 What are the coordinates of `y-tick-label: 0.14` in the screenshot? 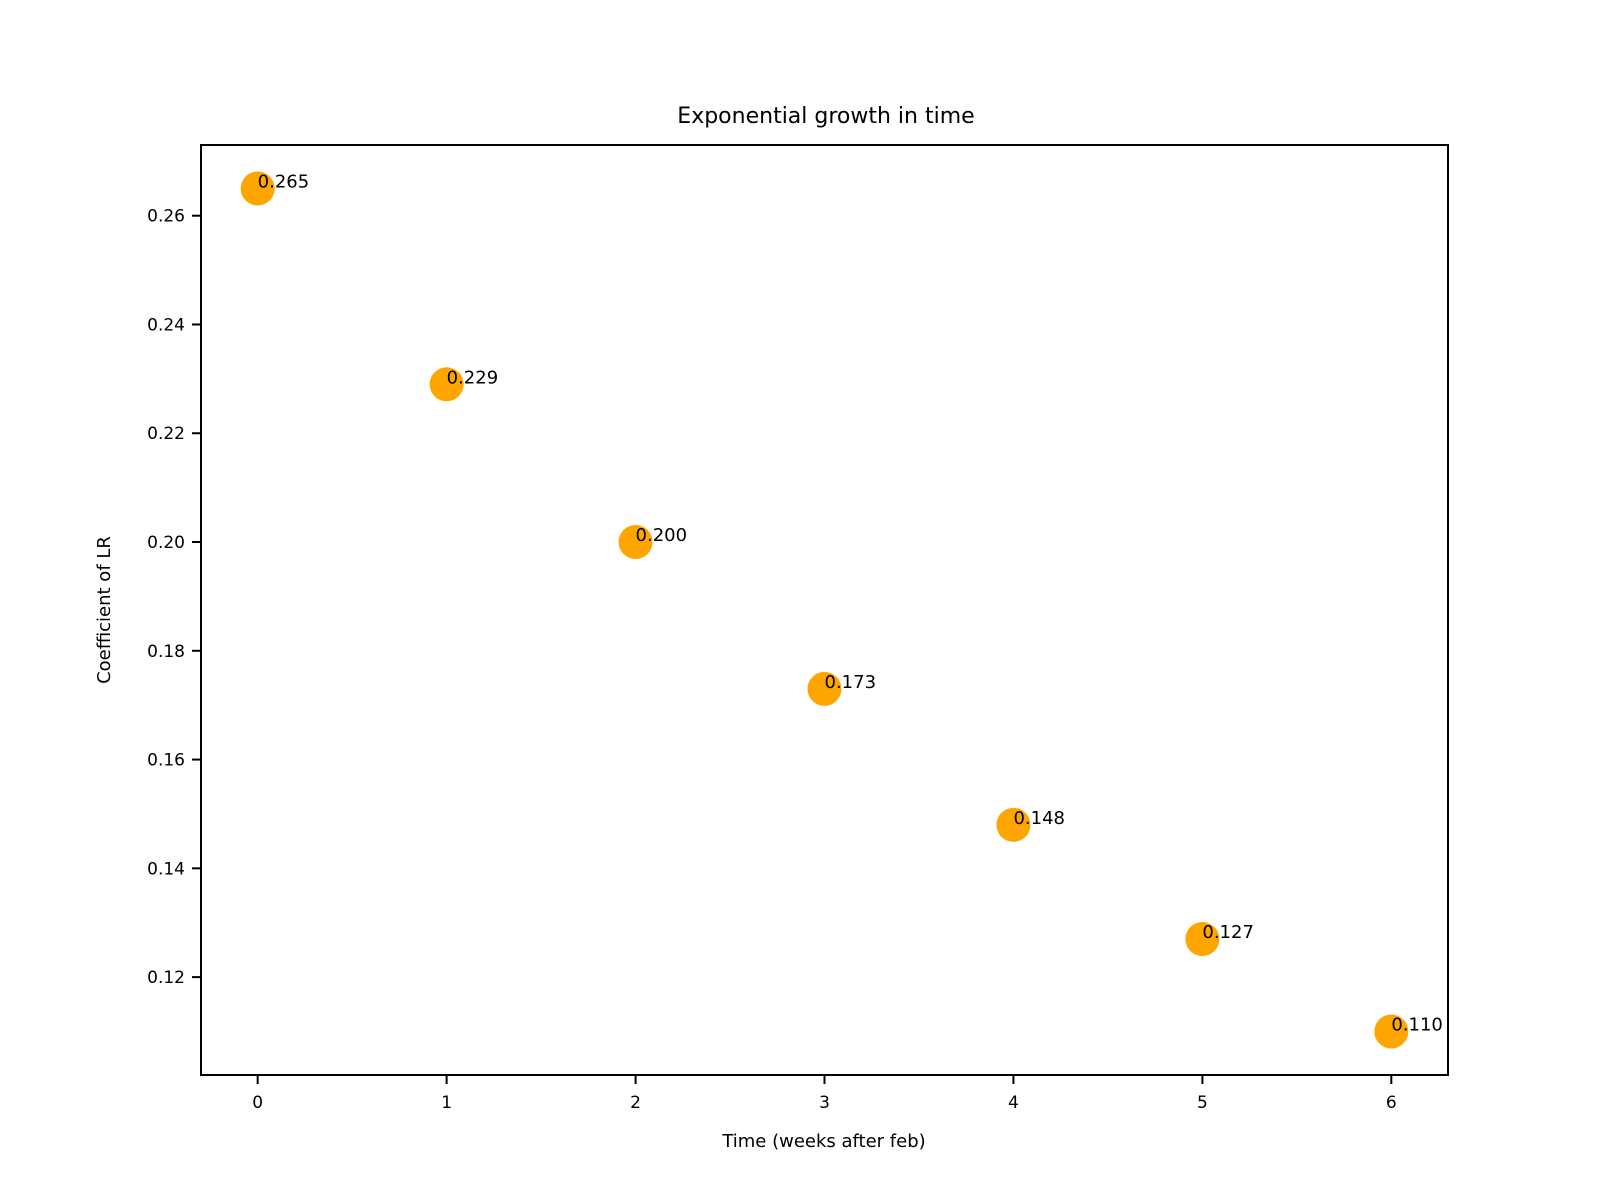 It's located at (166, 869).